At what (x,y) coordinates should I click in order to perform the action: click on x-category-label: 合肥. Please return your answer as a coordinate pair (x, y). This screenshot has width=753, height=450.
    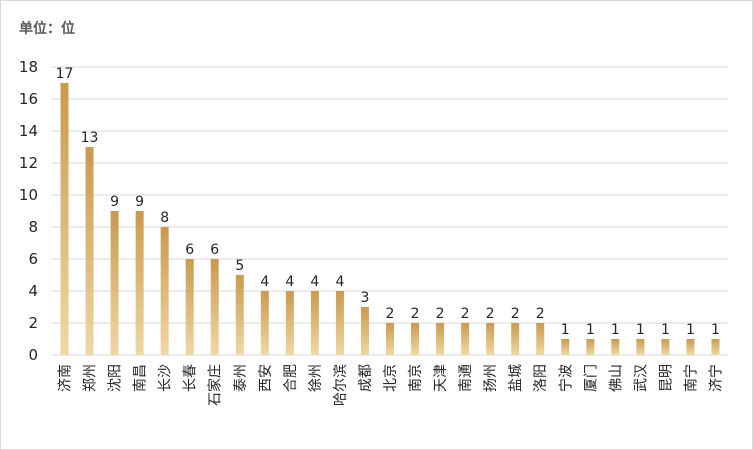
    Looking at the image, I should click on (291, 378).